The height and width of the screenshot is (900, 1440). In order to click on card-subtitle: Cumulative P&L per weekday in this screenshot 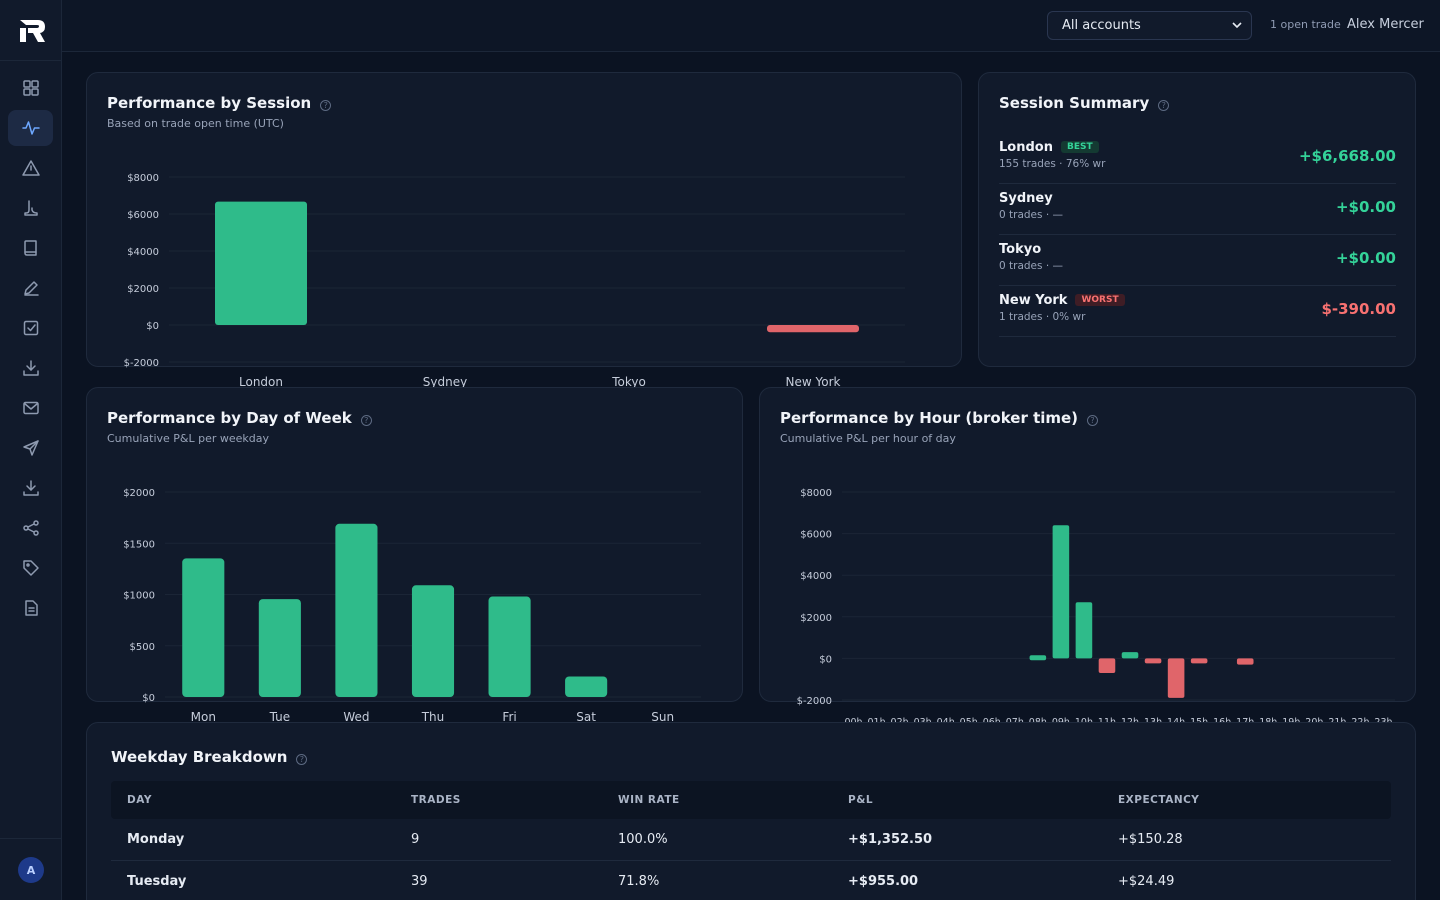, I will do `click(188, 438)`.